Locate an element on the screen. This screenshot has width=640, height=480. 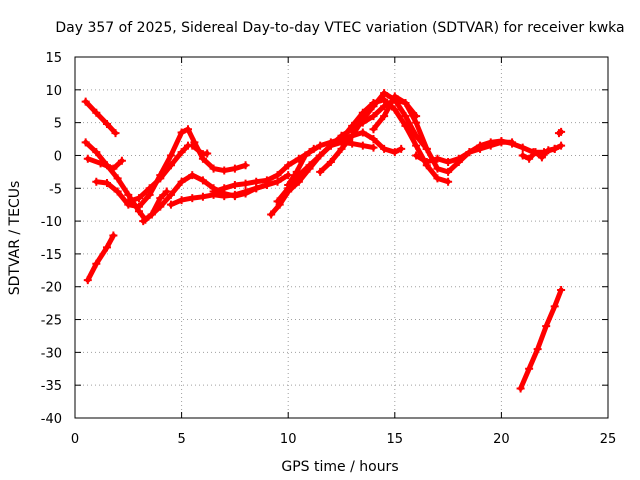
y-tick-label: 5 is located at coordinates (58, 124).